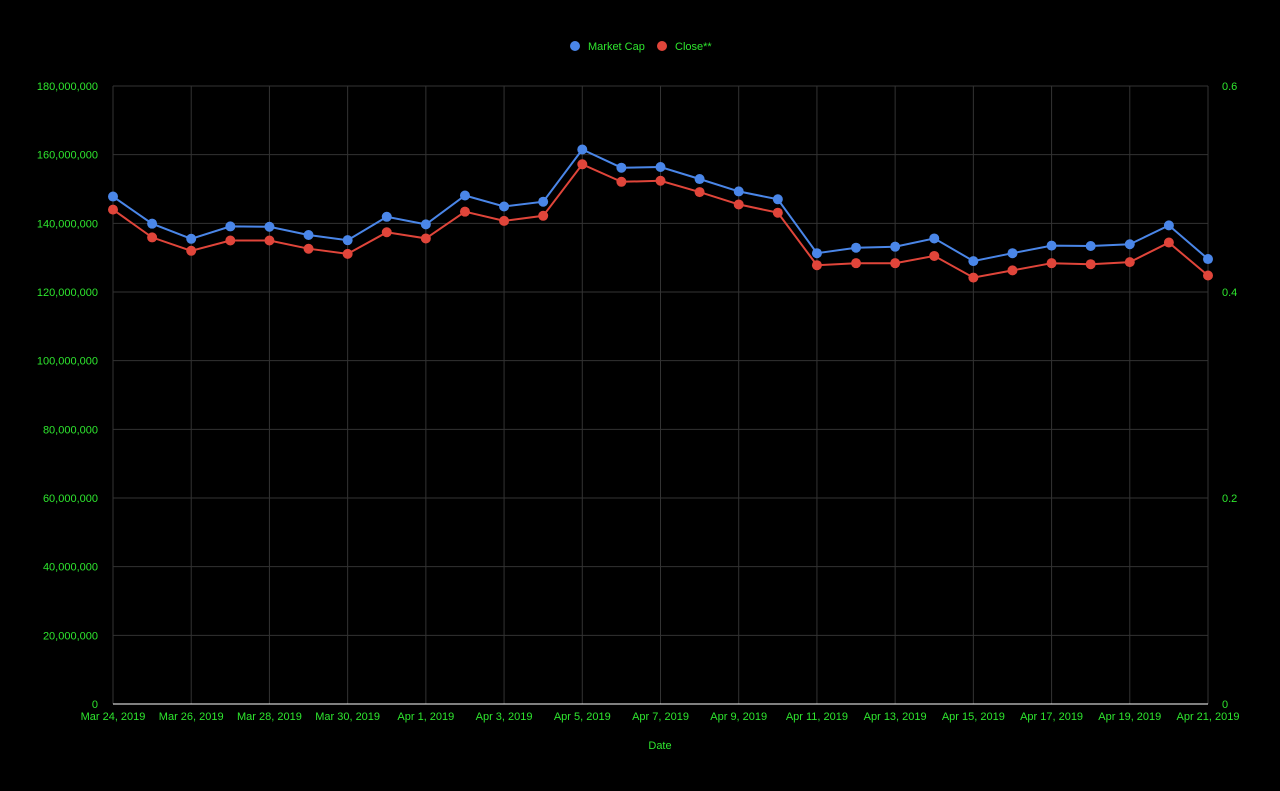 This screenshot has height=791, width=1280. I want to click on x-tick-label: Mar 26, 2019, so click(191, 717).